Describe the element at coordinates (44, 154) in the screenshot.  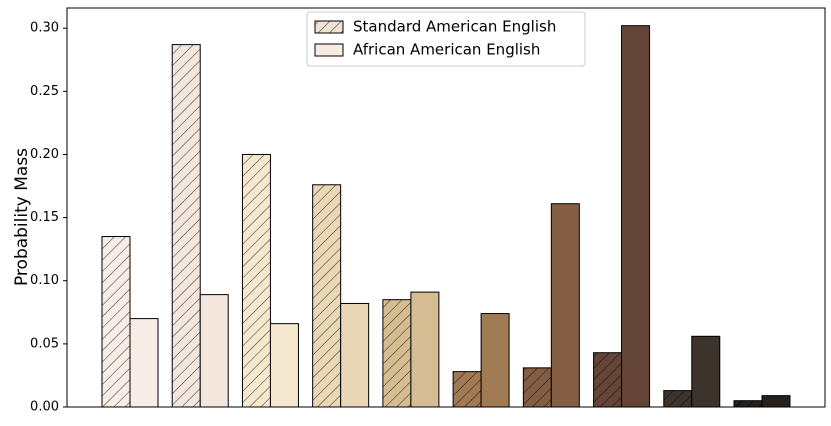
I see `y-tick-label: 0.20` at that location.